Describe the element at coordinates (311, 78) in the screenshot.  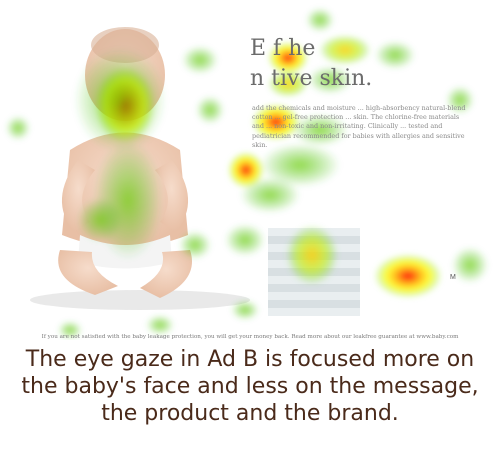
I see `ad-headline-line-2: n tive skin.` at that location.